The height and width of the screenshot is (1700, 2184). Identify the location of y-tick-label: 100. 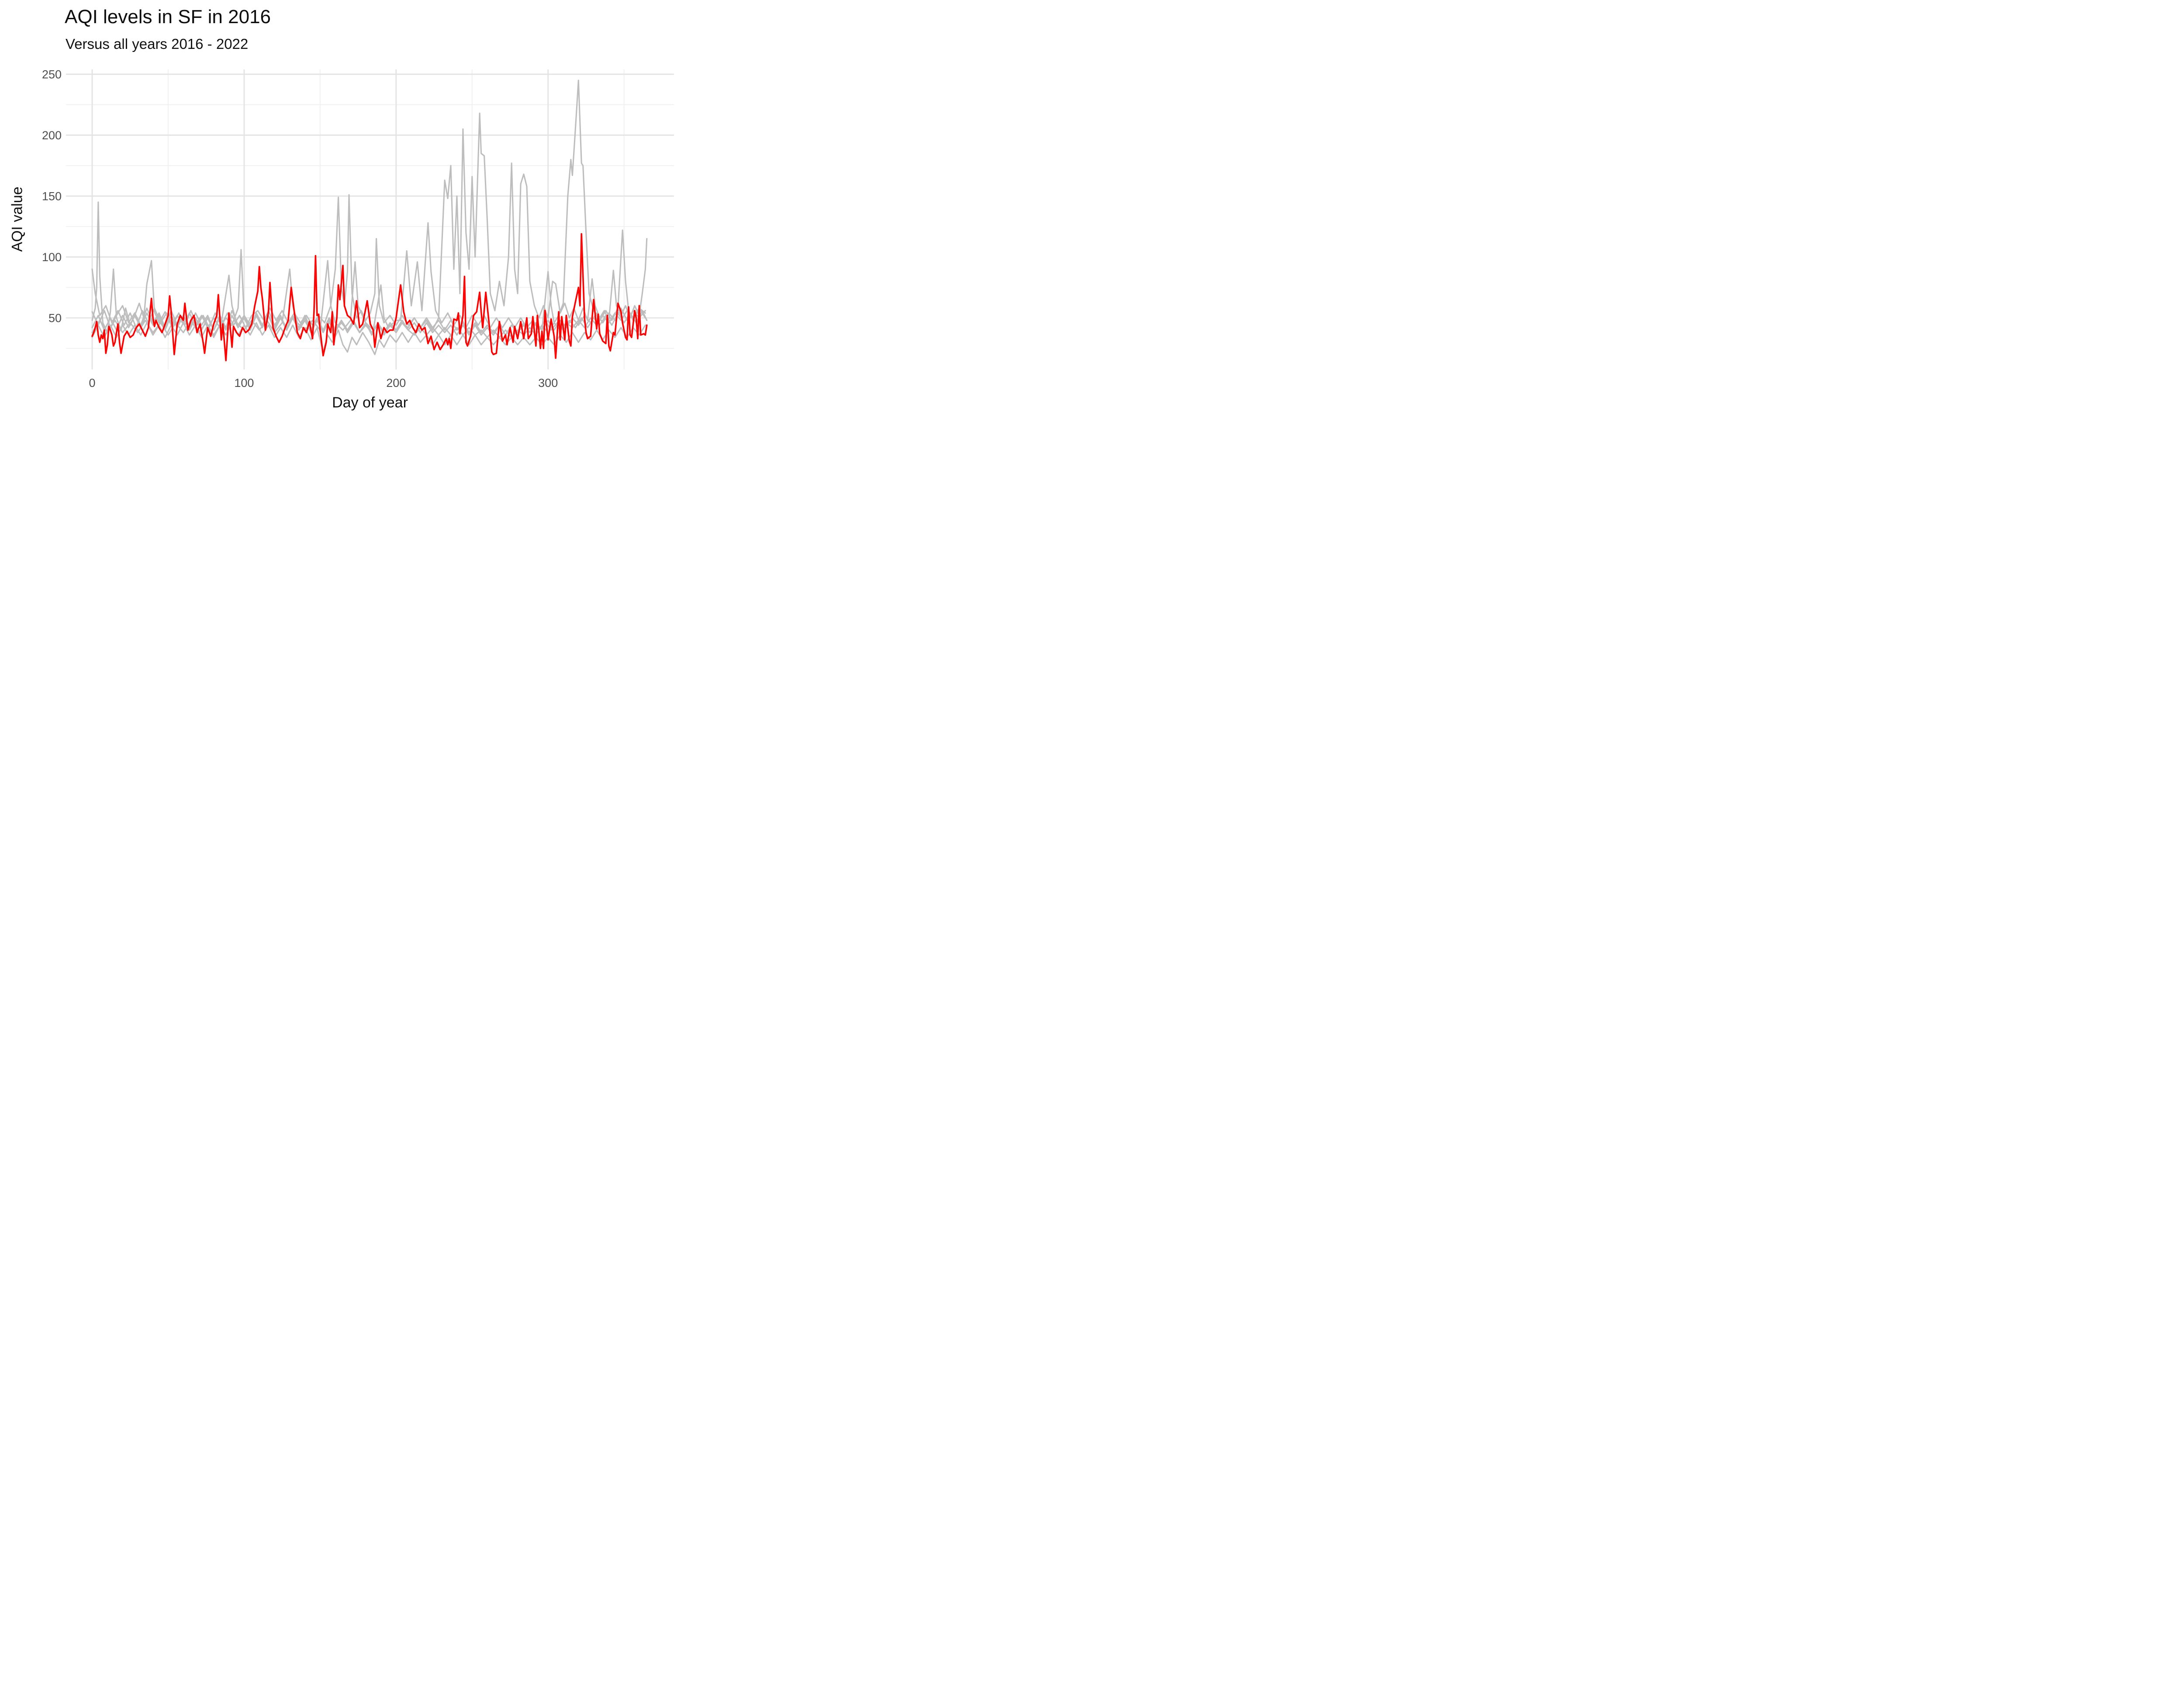
(52, 257).